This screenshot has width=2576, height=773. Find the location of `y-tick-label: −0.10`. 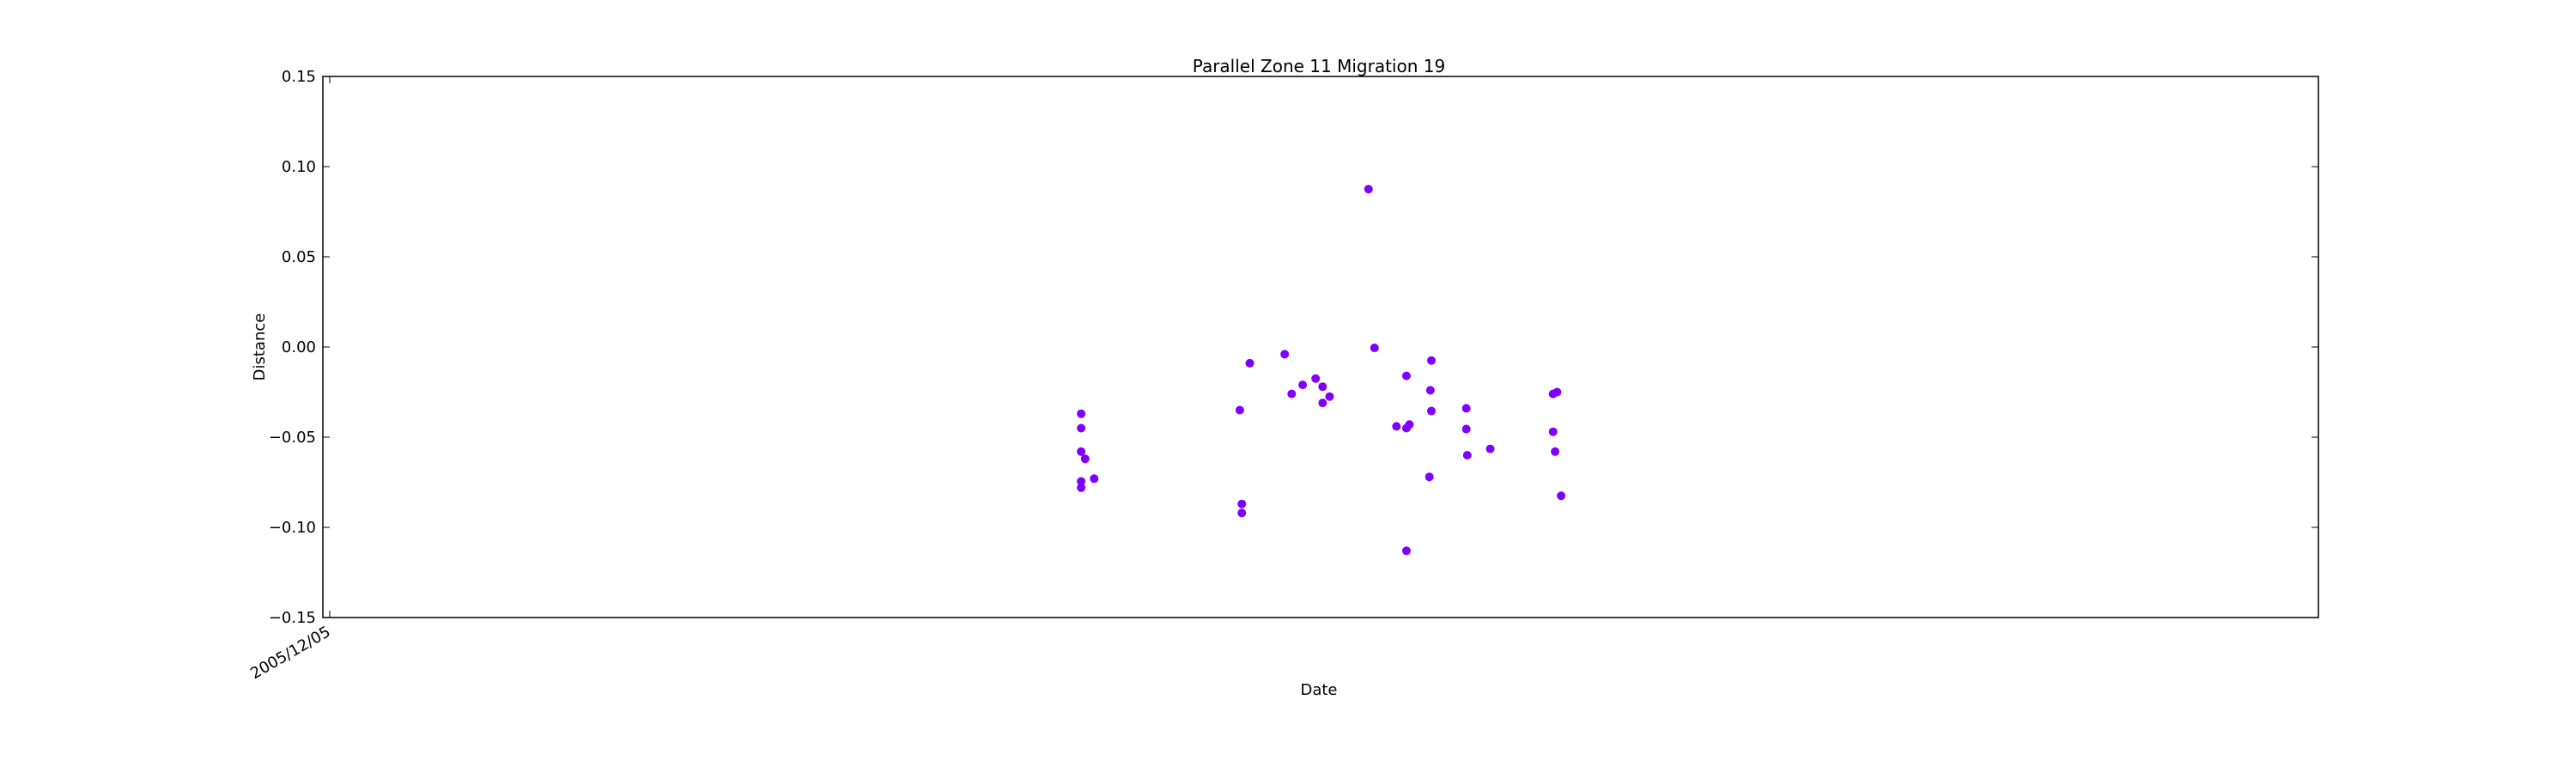

y-tick-label: −0.10 is located at coordinates (292, 528).